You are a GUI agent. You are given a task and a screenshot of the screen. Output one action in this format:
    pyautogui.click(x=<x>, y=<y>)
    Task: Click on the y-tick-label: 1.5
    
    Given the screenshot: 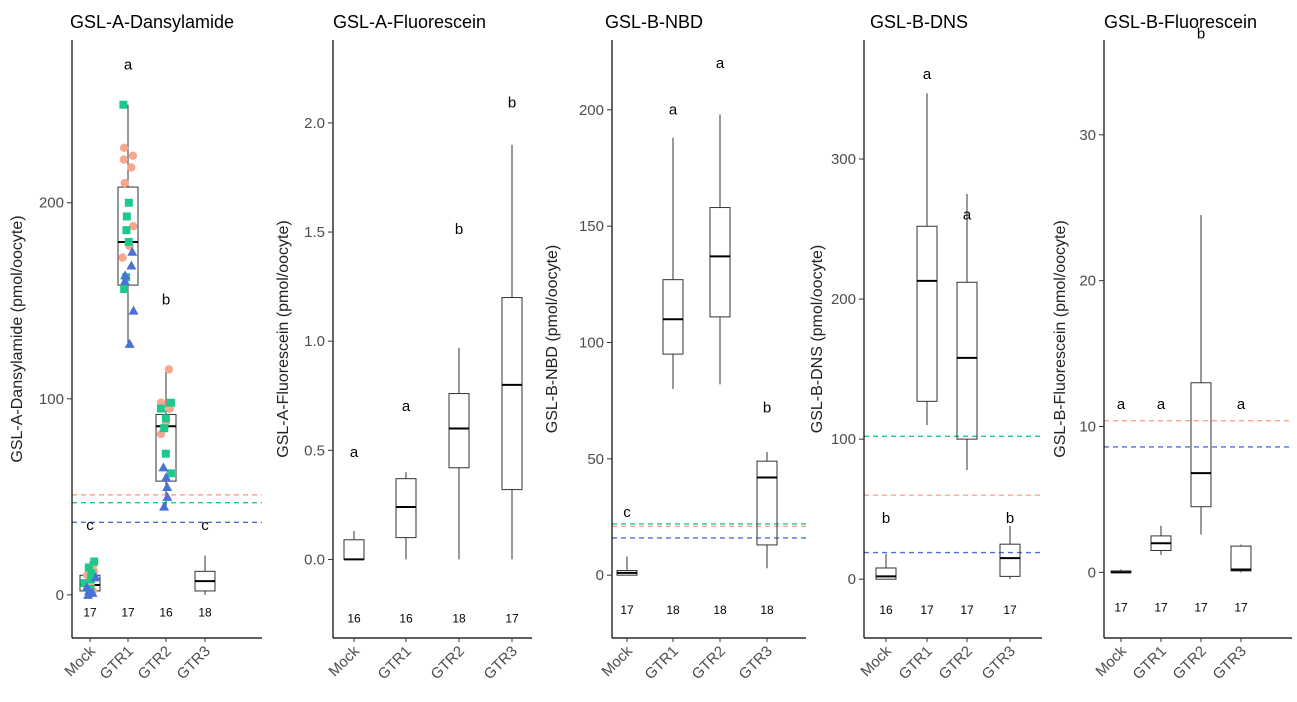 What is the action you would take?
    pyautogui.click(x=314, y=232)
    